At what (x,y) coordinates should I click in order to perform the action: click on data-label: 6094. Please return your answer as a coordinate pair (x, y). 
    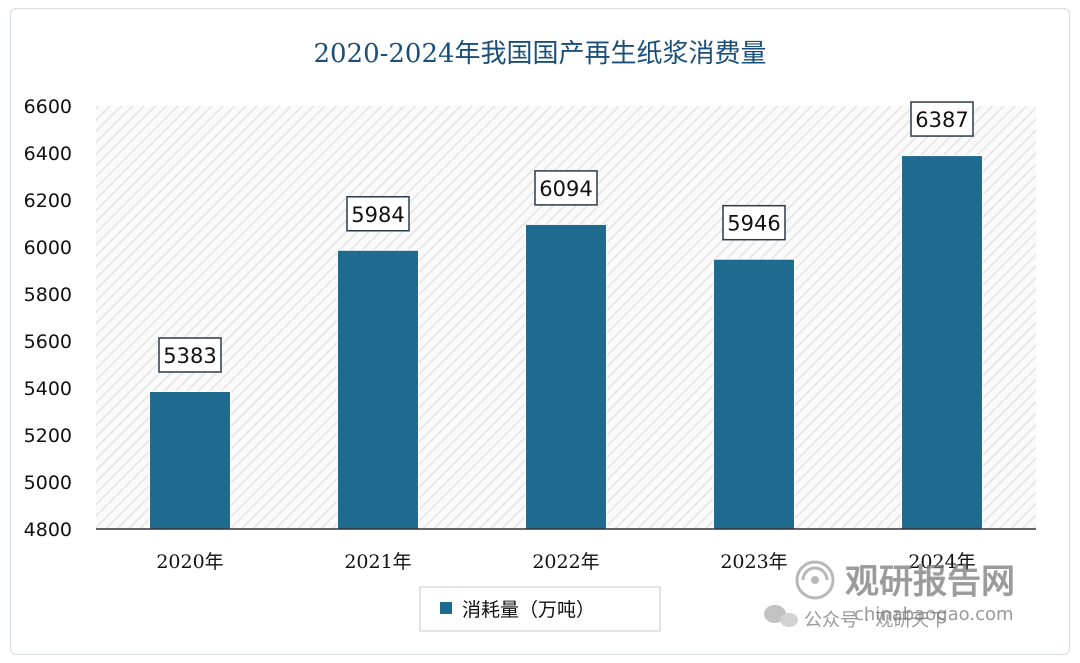
    Looking at the image, I should click on (565, 189).